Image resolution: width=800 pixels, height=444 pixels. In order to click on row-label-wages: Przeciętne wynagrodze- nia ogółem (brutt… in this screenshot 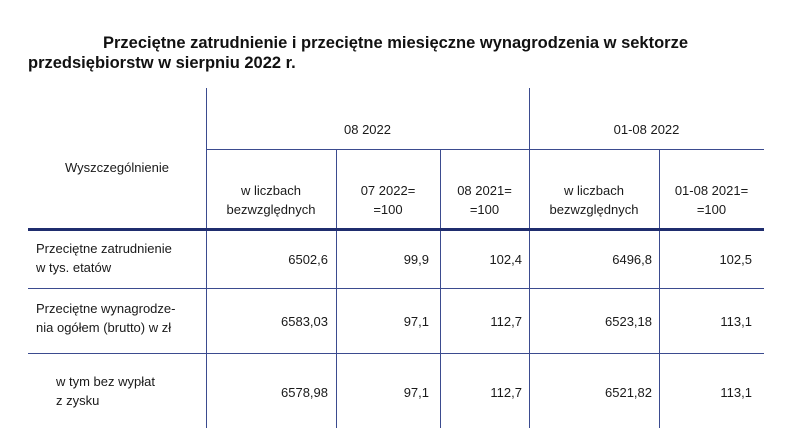, I will do `click(106, 318)`.